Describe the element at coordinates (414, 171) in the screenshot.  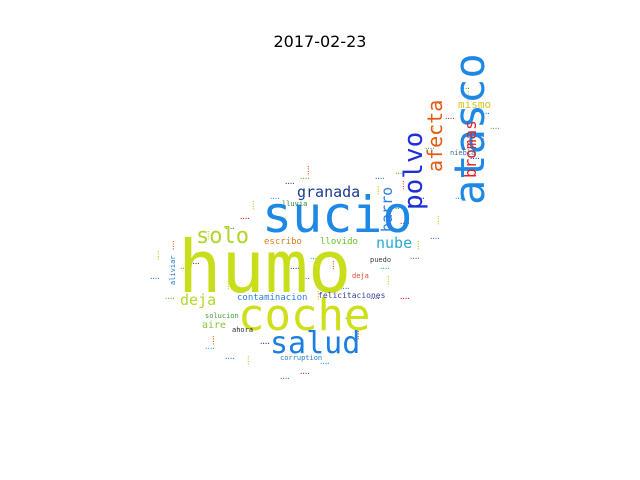
I see `cloud-word: polvo` at that location.